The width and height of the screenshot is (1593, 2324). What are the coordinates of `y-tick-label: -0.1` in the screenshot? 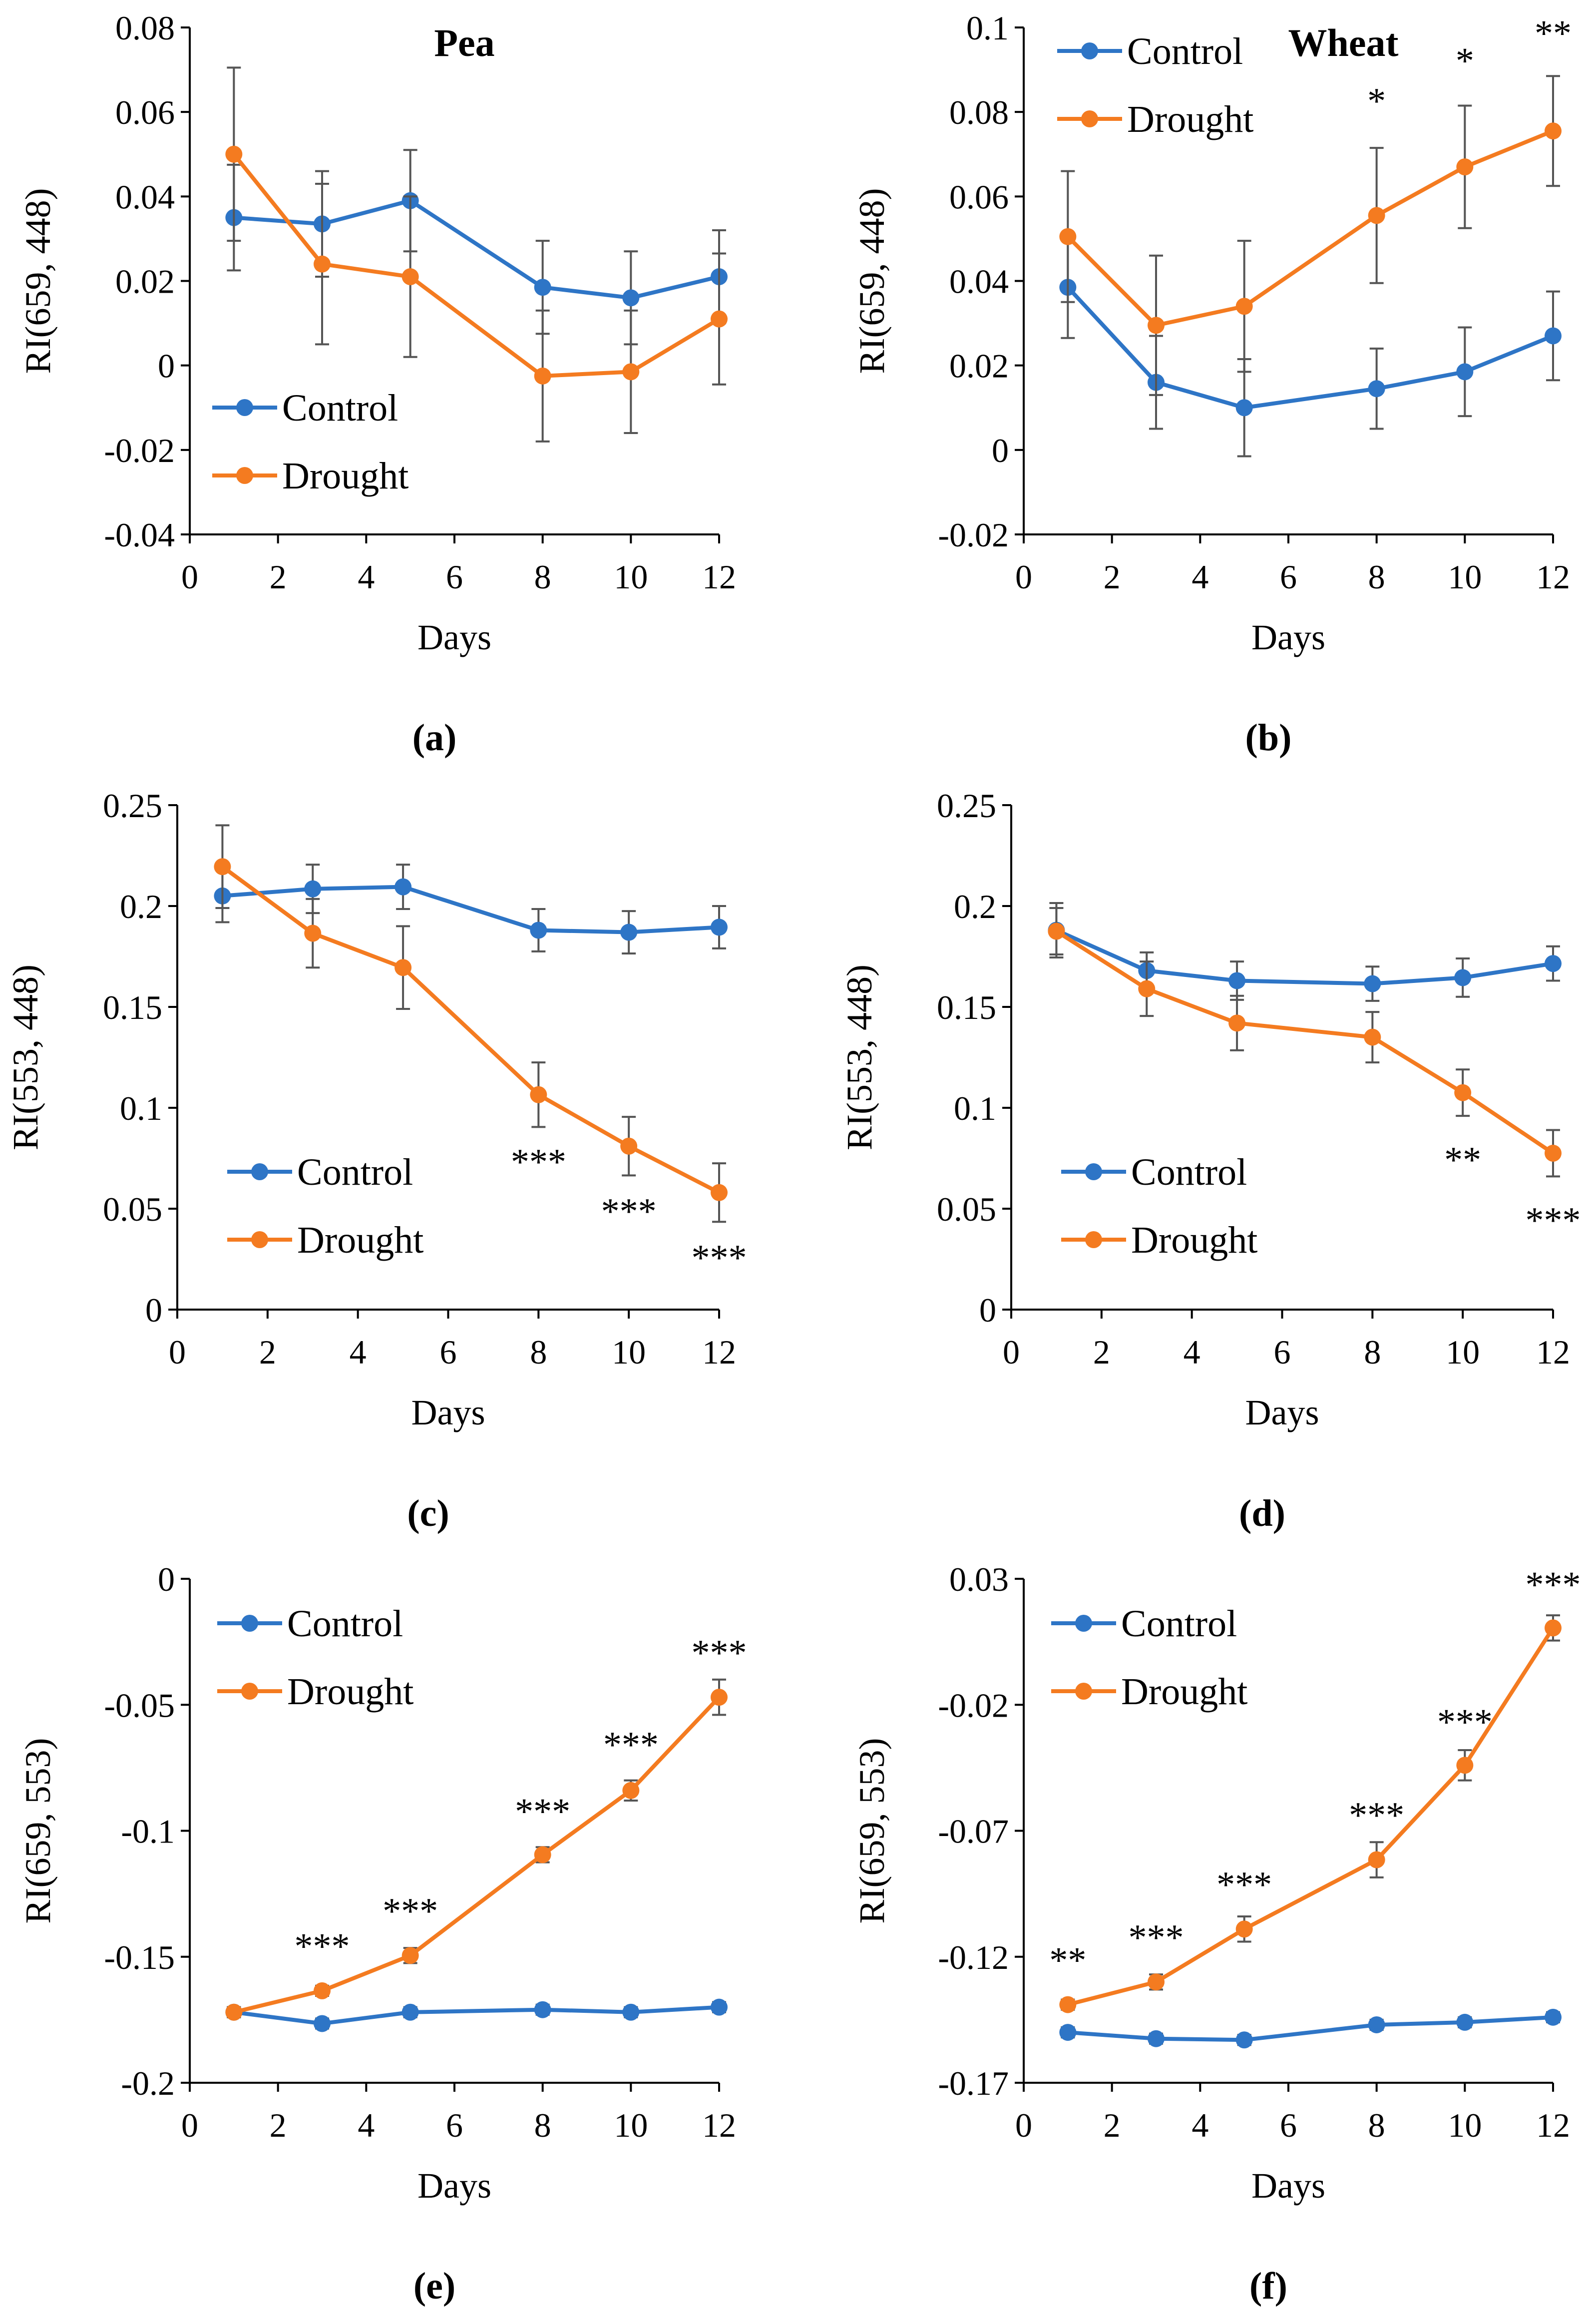 It's located at (148, 1832).